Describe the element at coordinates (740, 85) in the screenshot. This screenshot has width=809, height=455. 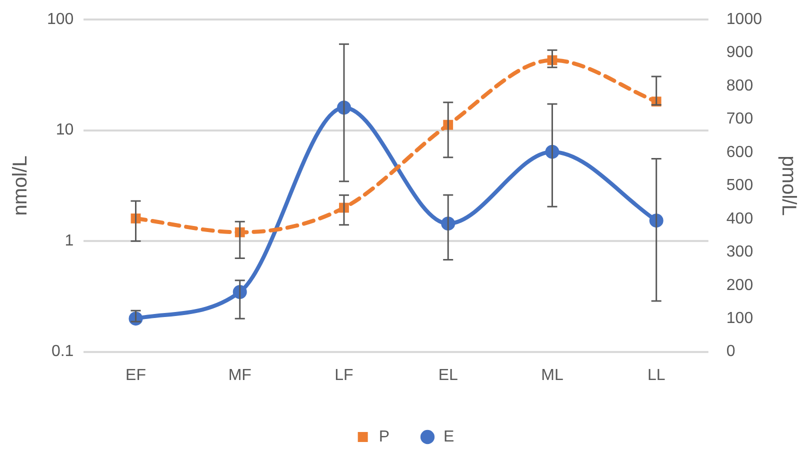
I see `y2-tick-label: 800` at that location.